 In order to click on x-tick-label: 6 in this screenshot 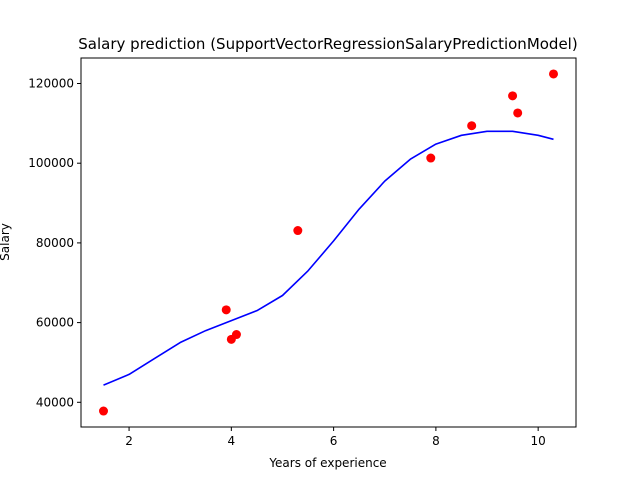, I will do `click(334, 441)`.